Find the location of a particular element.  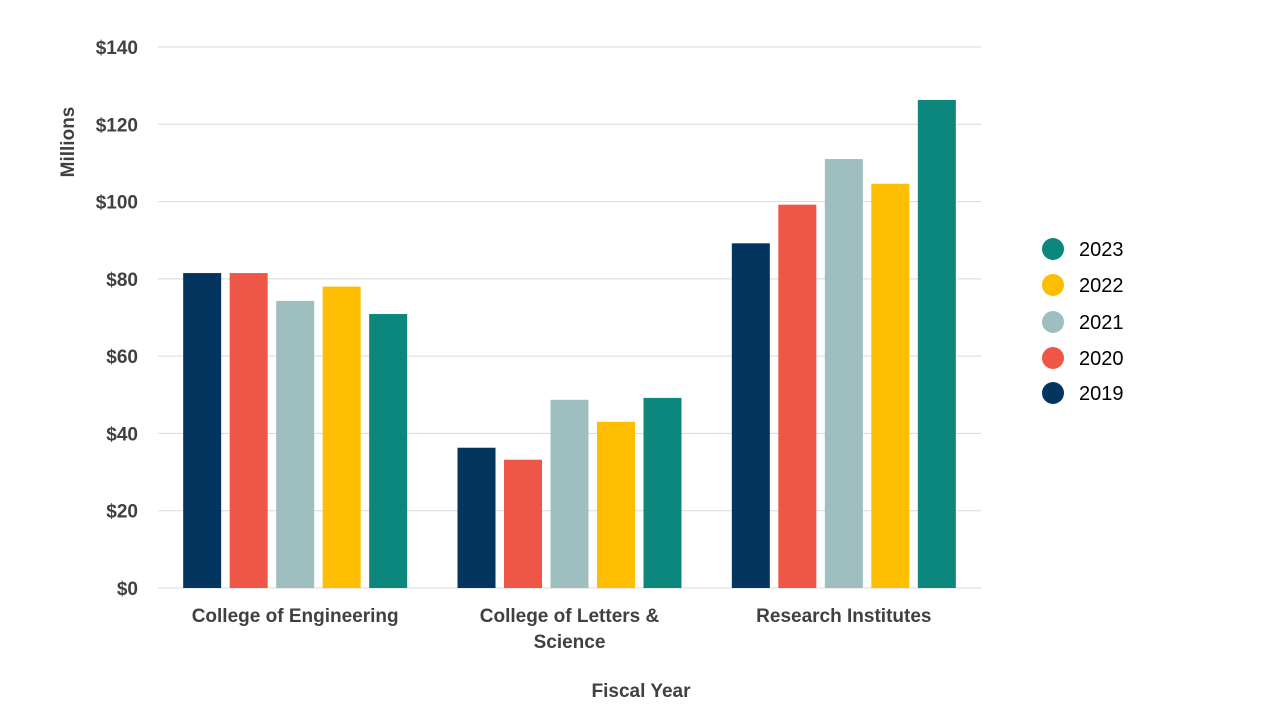

legend: 2023 2022 2021 2020 2019 is located at coordinates (1083, 321).